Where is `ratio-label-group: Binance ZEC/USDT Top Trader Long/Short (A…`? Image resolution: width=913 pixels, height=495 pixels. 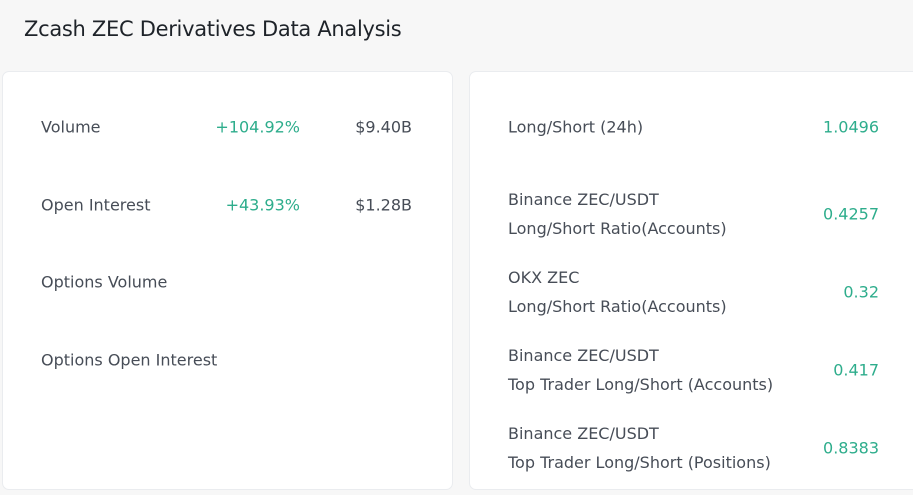
ratio-label-group: Binance ZEC/USDT Top Trader Long/Short (A… is located at coordinates (640, 370).